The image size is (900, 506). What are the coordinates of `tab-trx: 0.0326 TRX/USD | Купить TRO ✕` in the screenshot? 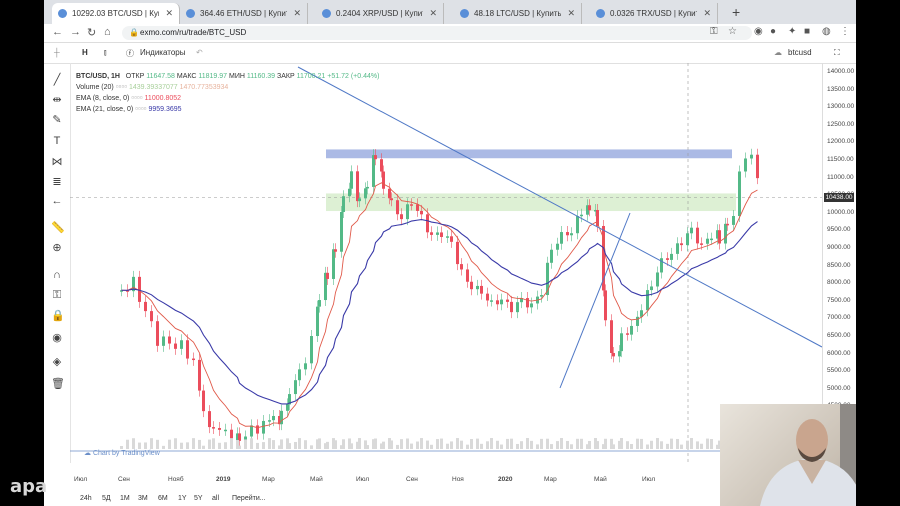 It's located at (654, 13).